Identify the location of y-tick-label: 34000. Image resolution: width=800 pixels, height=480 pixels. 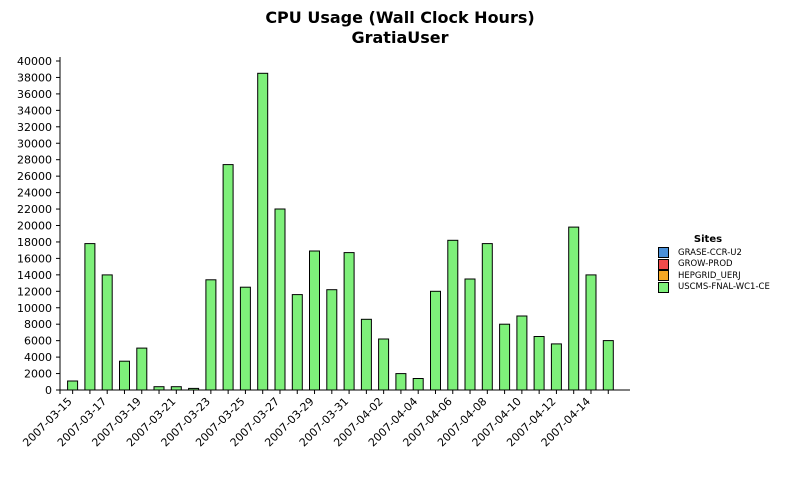
(34, 110).